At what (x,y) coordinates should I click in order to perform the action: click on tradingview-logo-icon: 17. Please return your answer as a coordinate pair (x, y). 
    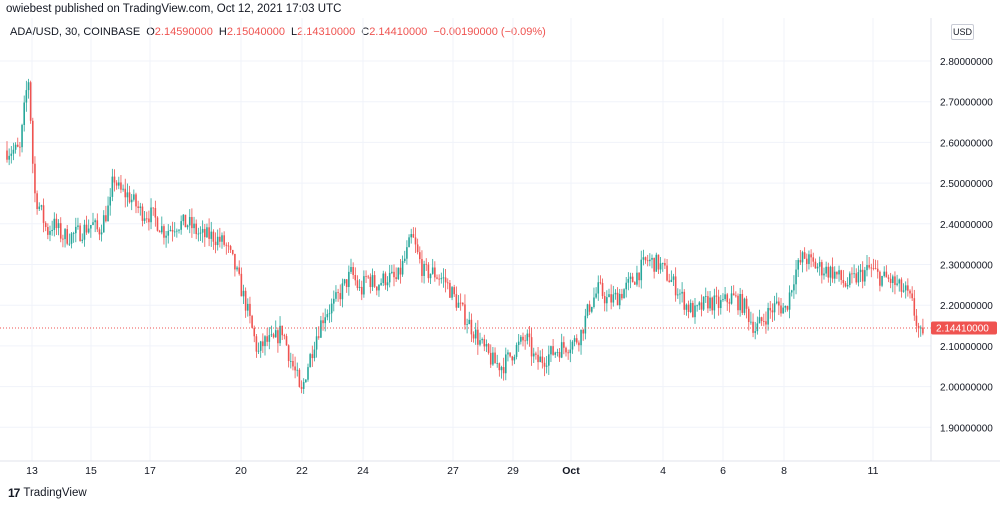
    Looking at the image, I should click on (14, 493).